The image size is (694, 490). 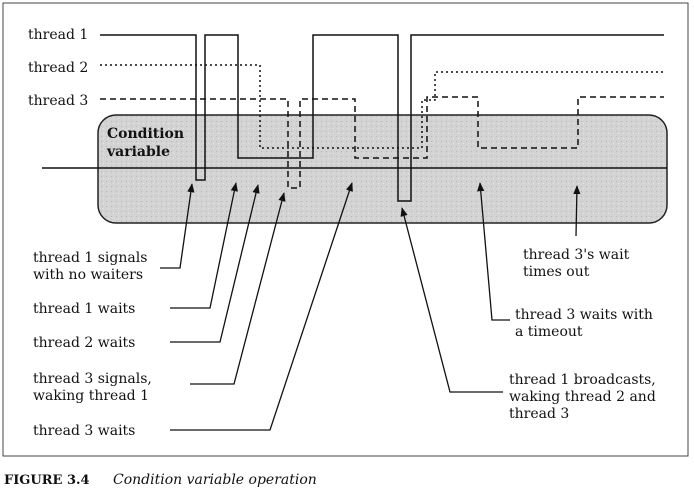 What do you see at coordinates (539, 414) in the screenshot?
I see `annotation-t1-broadcasts-line3: thread 3` at bounding box center [539, 414].